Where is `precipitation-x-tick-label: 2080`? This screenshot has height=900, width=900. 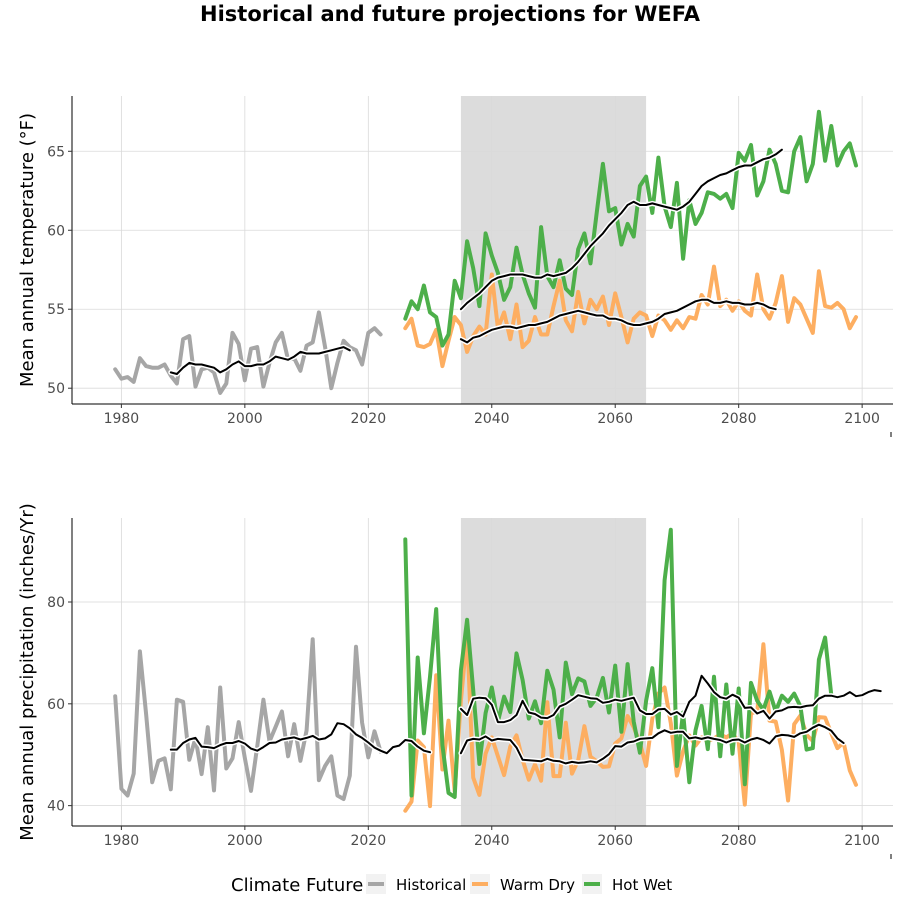
precipitation-x-tick-label: 2080 is located at coordinates (739, 841).